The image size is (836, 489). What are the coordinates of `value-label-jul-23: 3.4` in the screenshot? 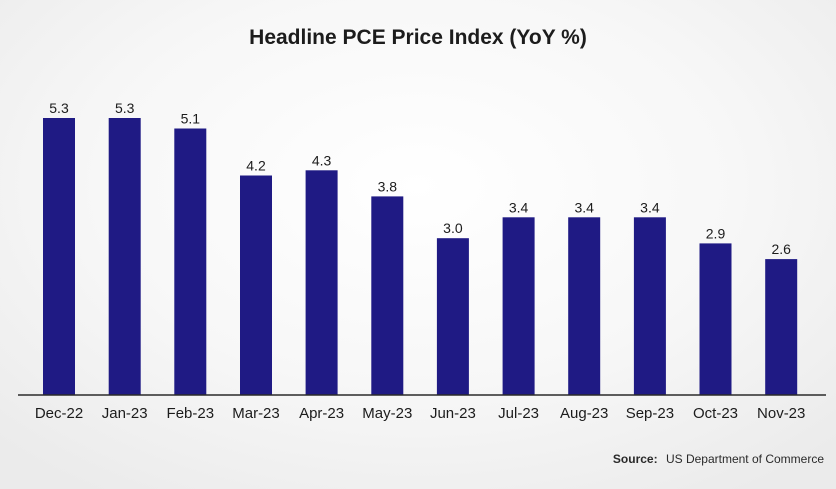 It's located at (519, 207).